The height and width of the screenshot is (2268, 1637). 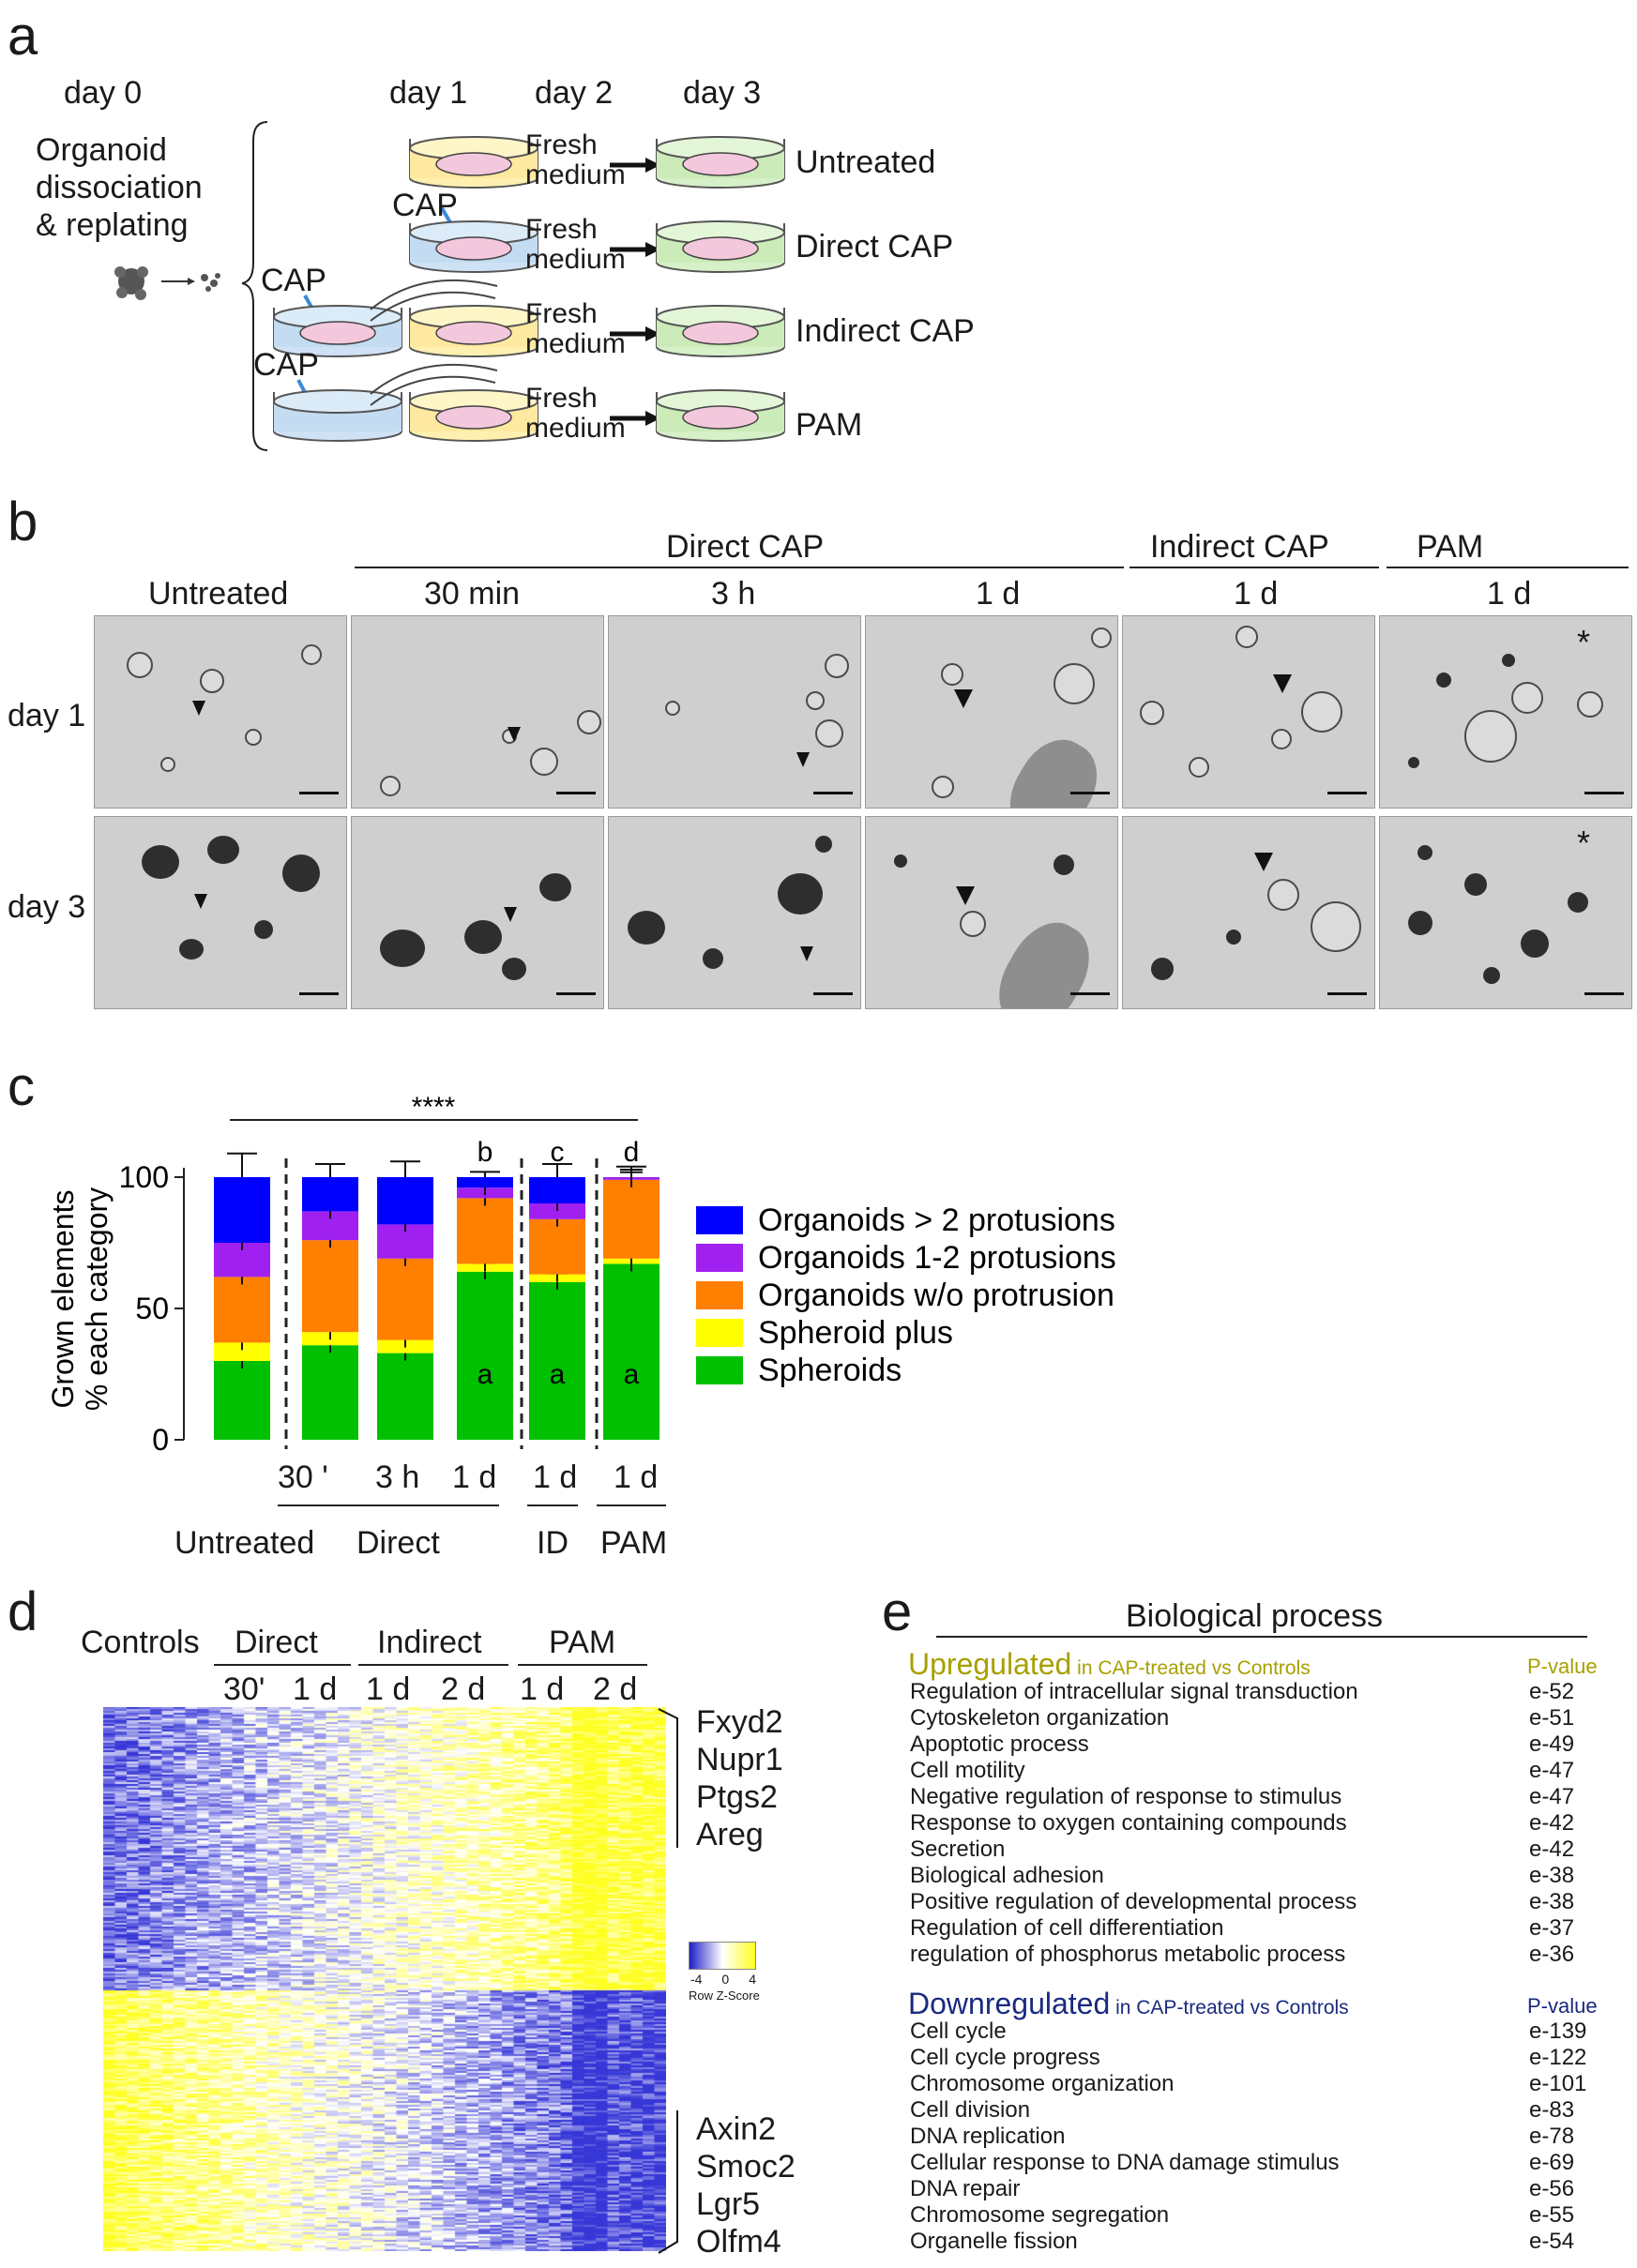 What do you see at coordinates (337, 410) in the screenshot?
I see `dish-pam-cap` at bounding box center [337, 410].